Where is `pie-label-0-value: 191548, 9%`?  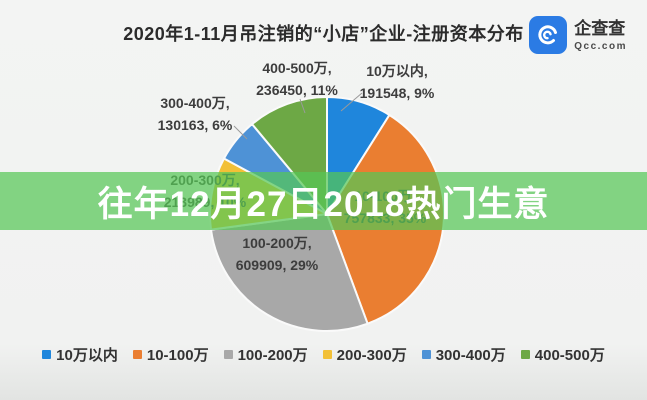
pie-label-0-value: 191548, 9% is located at coordinates (397, 93).